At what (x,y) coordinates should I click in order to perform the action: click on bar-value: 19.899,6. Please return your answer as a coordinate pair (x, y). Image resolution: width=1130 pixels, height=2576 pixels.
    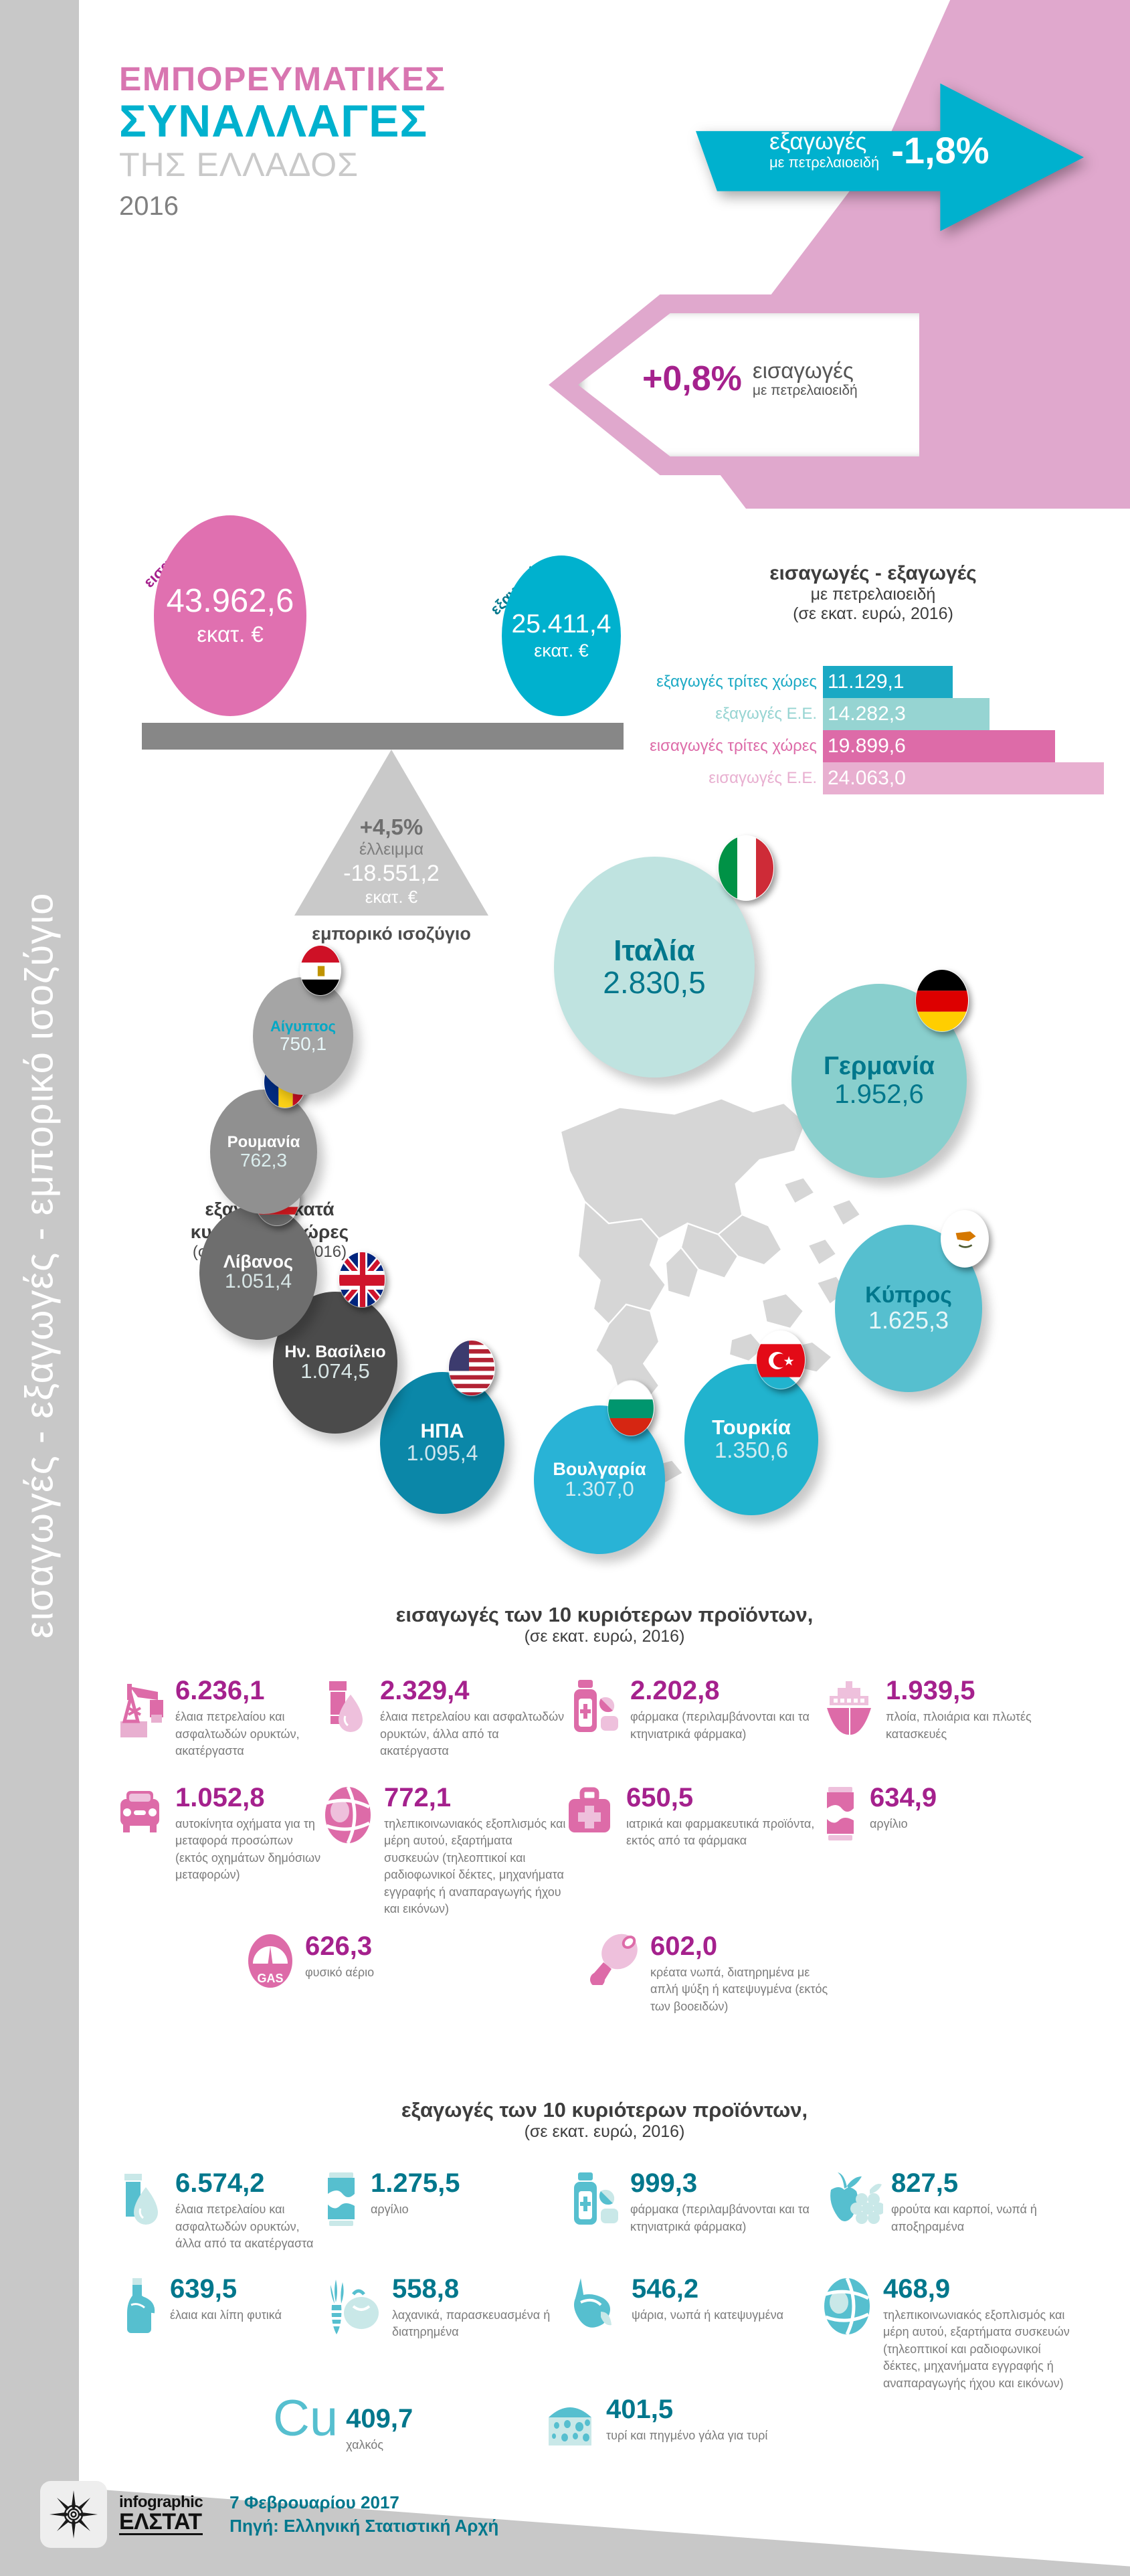
    Looking at the image, I should click on (939, 746).